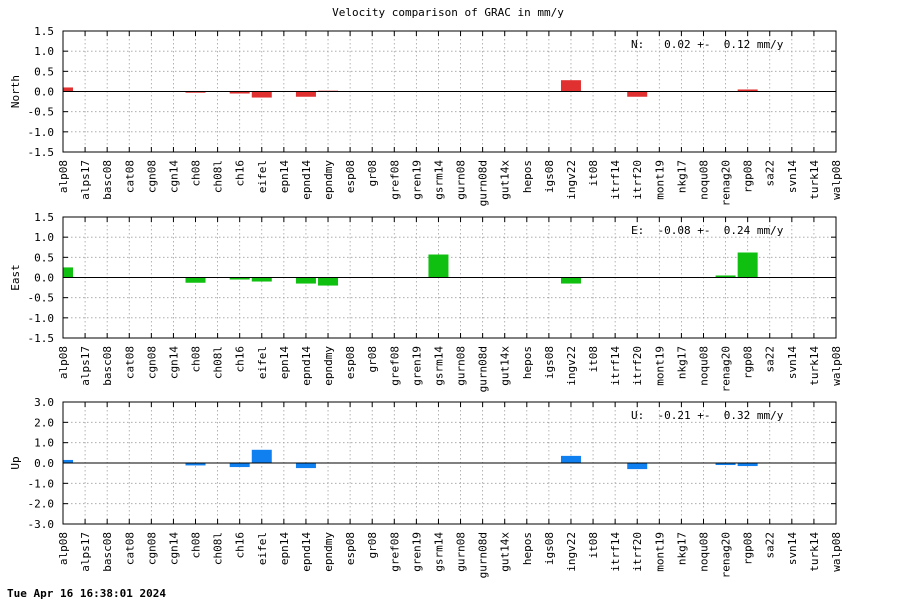  What do you see at coordinates (239, 465) in the screenshot?
I see `bar-up-ch16` at bounding box center [239, 465].